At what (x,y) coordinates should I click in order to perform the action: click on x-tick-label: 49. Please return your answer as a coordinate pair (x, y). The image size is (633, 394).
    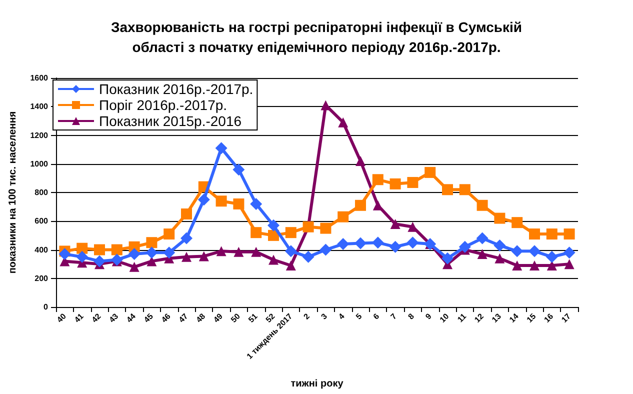
    Looking at the image, I should click on (218, 317).